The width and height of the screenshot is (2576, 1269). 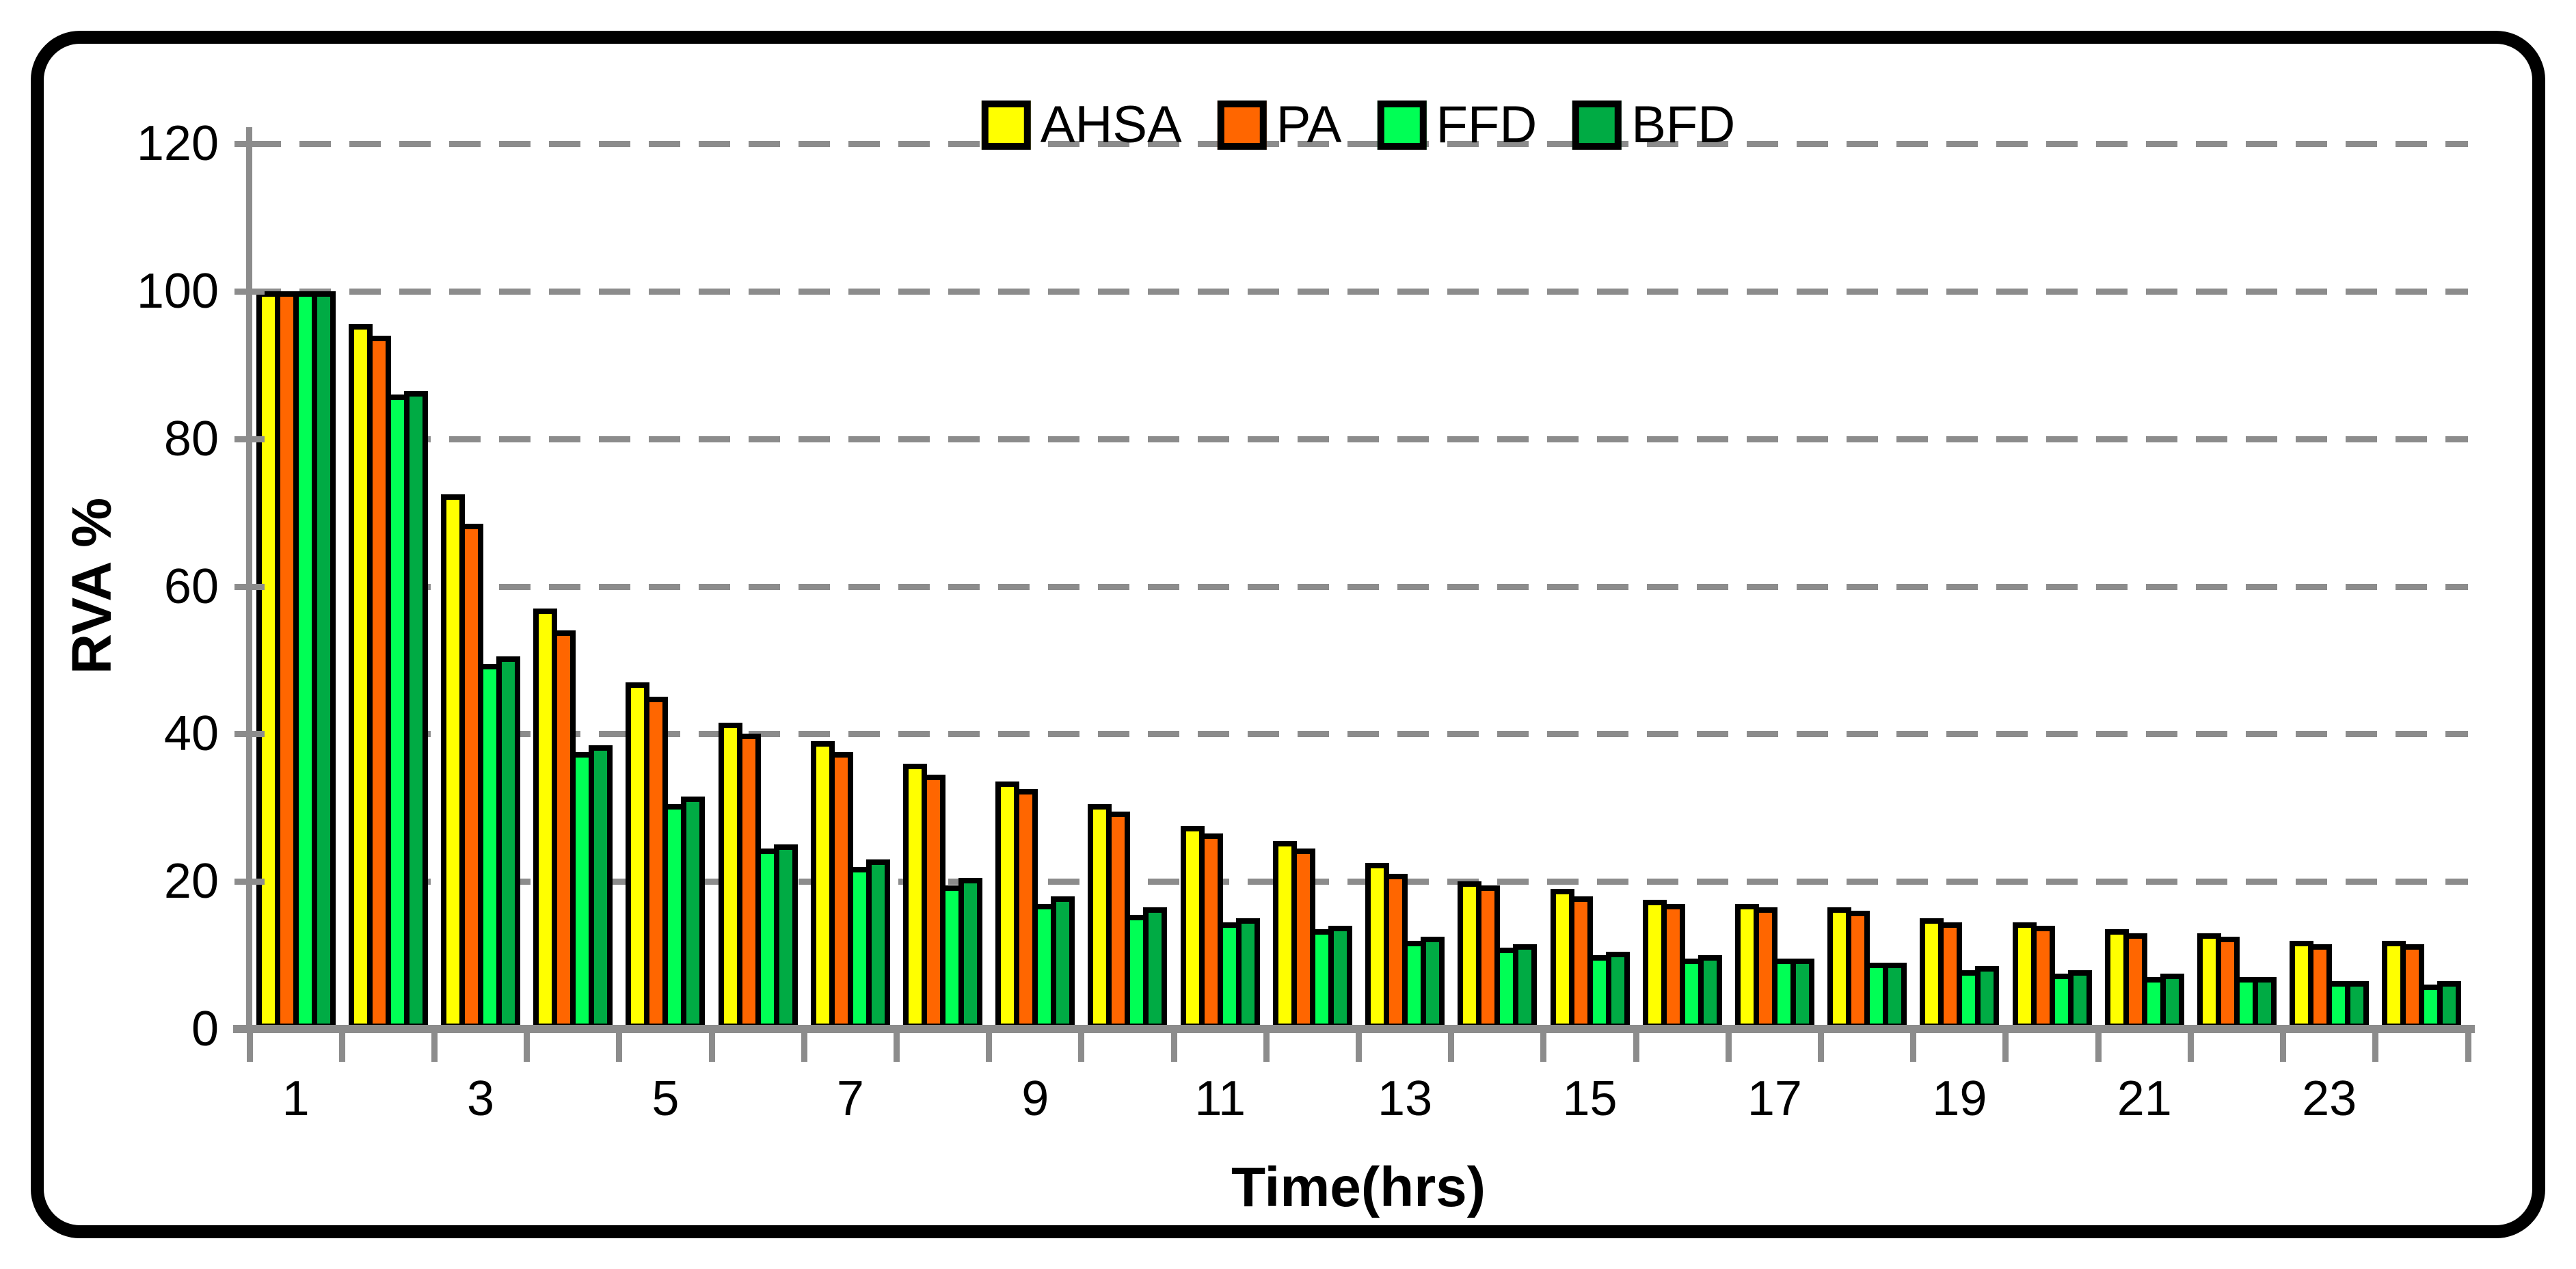 I want to click on legend-swatch-ahsa, so click(x=1006, y=125).